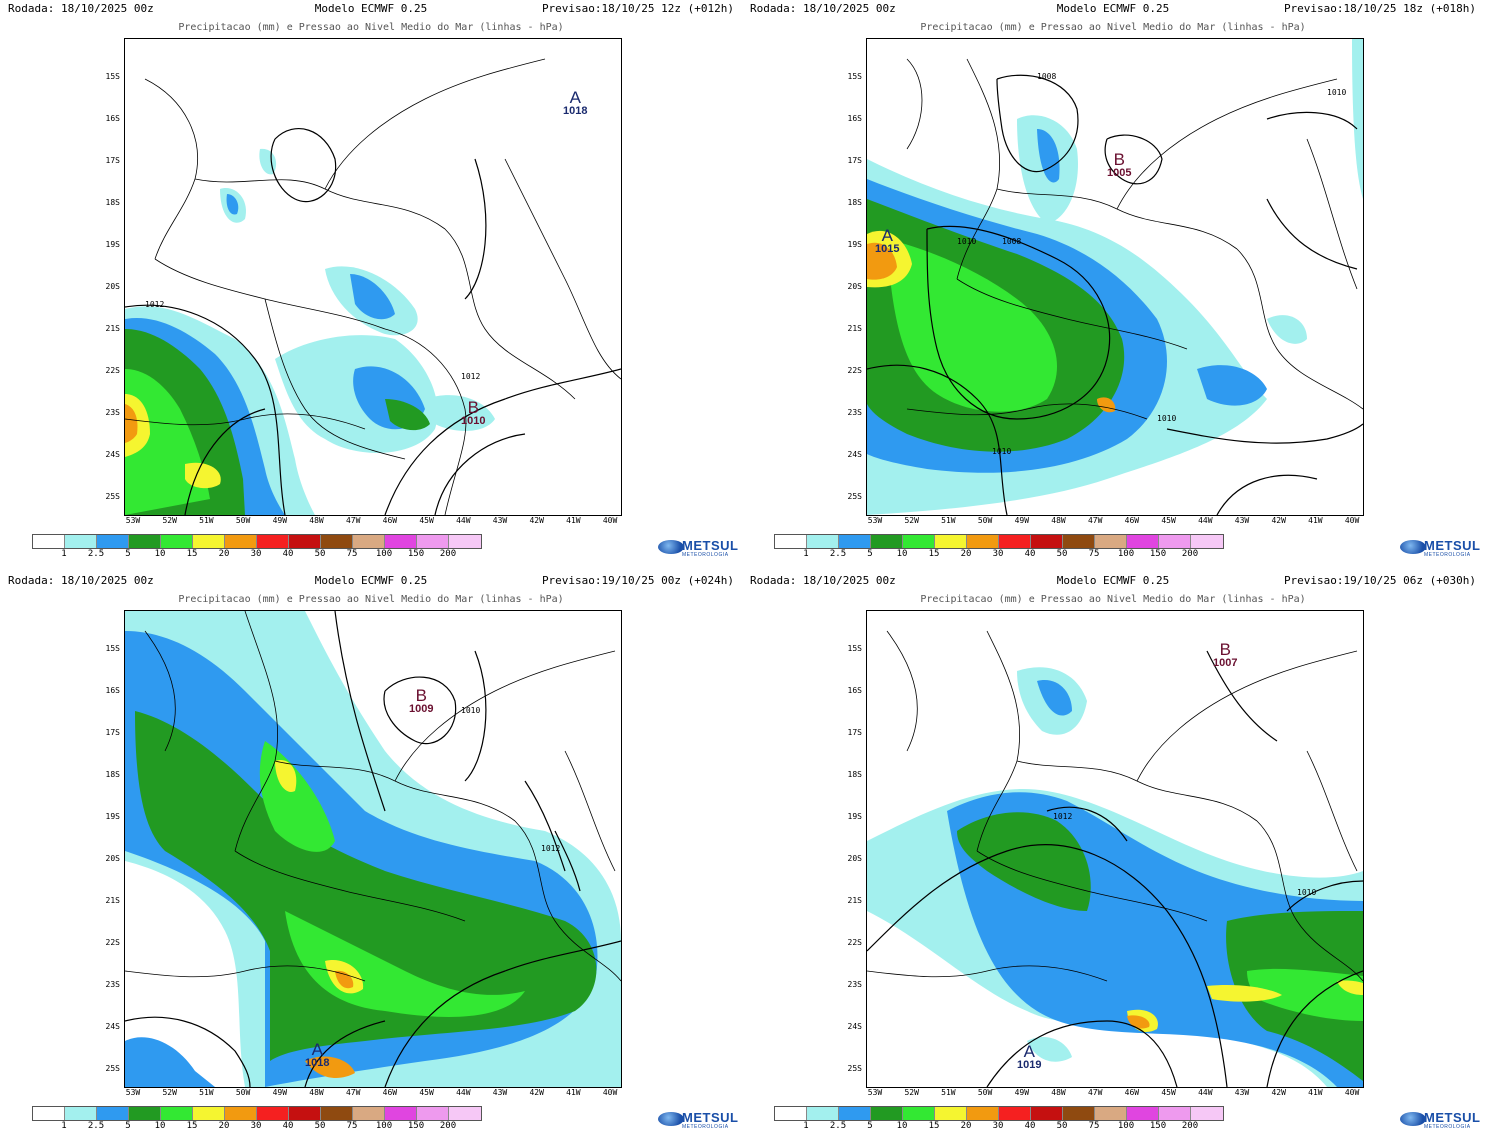  What do you see at coordinates (1119, 164) in the screenshot?
I see `low-pressure-label: B 1005` at bounding box center [1119, 164].